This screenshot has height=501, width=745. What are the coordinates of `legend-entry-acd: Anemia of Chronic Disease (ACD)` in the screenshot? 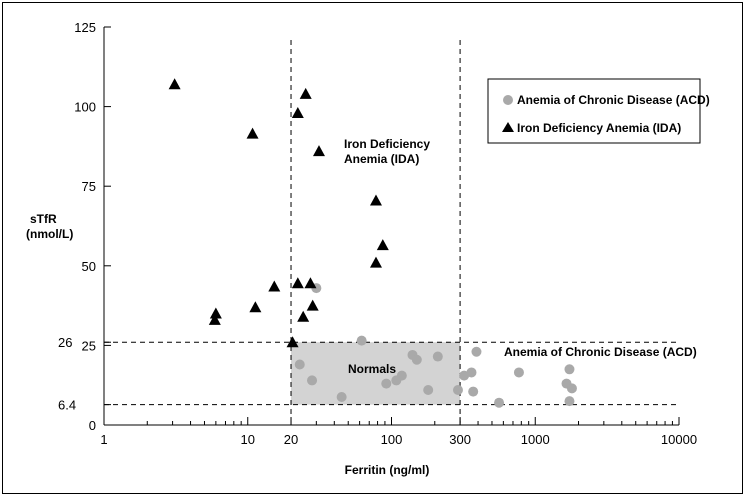 It's located at (613, 100).